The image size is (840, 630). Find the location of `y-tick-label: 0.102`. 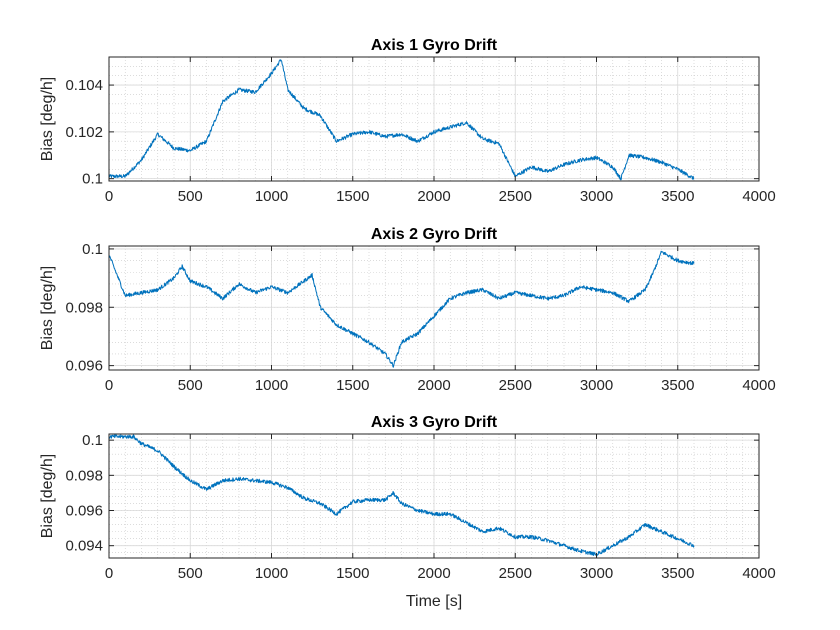

y-tick-label: 0.102 is located at coordinates (84, 132).